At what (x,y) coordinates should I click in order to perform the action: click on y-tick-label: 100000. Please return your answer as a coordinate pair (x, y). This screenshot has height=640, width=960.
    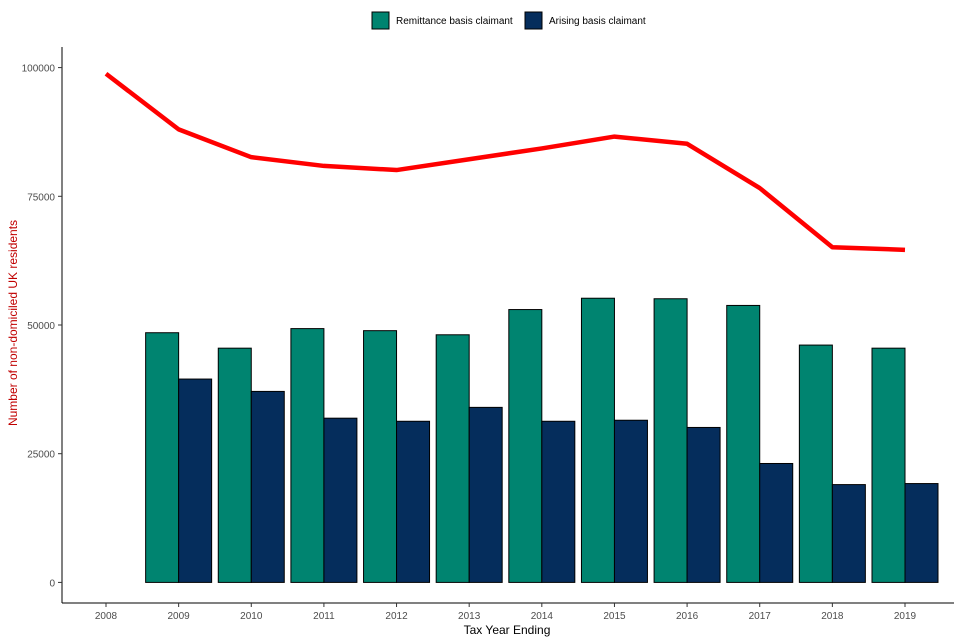
    Looking at the image, I should click on (39, 69).